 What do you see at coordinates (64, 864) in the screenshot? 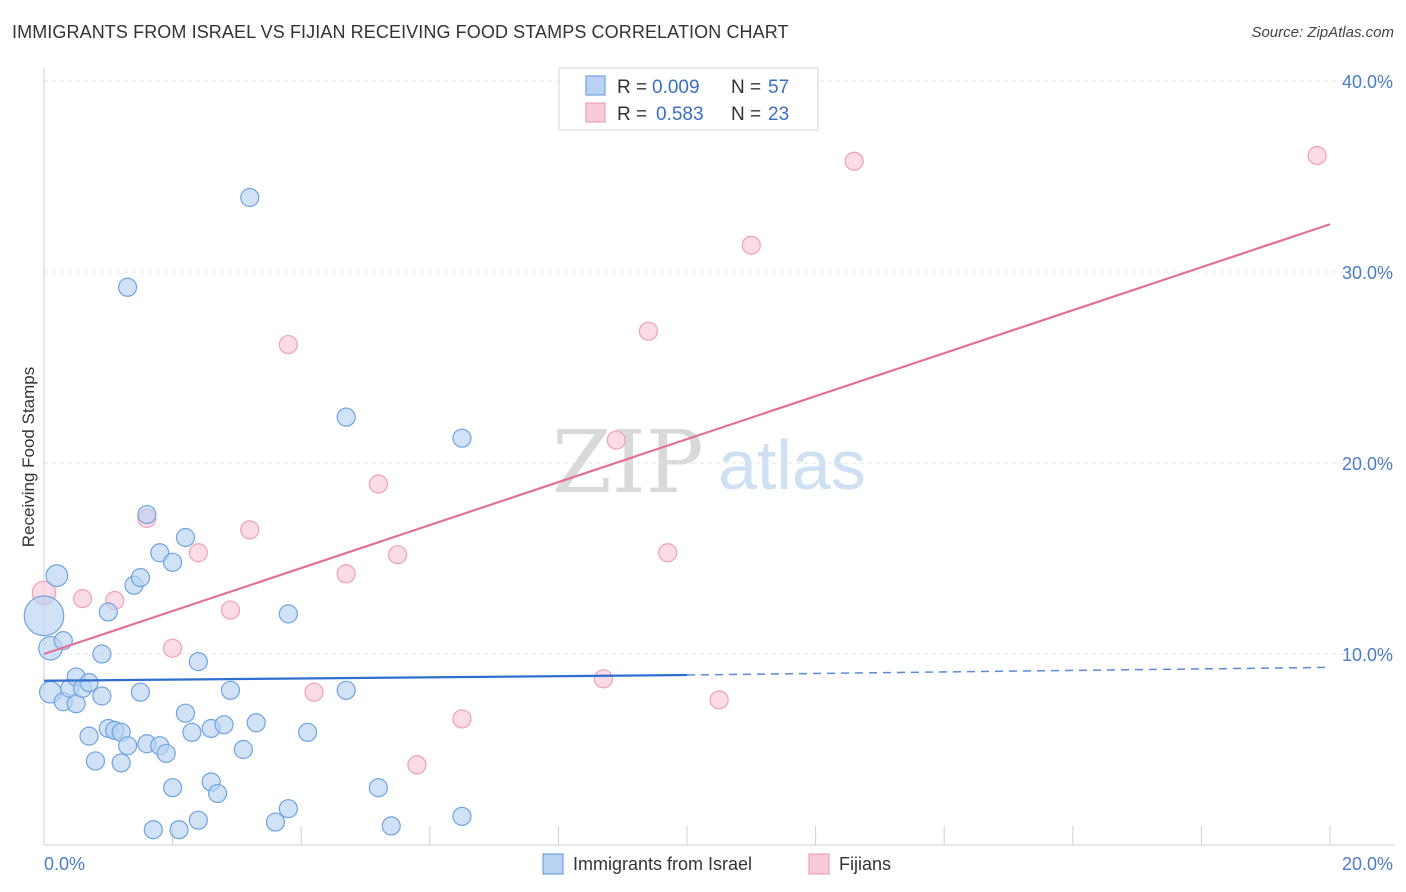
I see `x-tick-label: 0.0%` at bounding box center [64, 864].